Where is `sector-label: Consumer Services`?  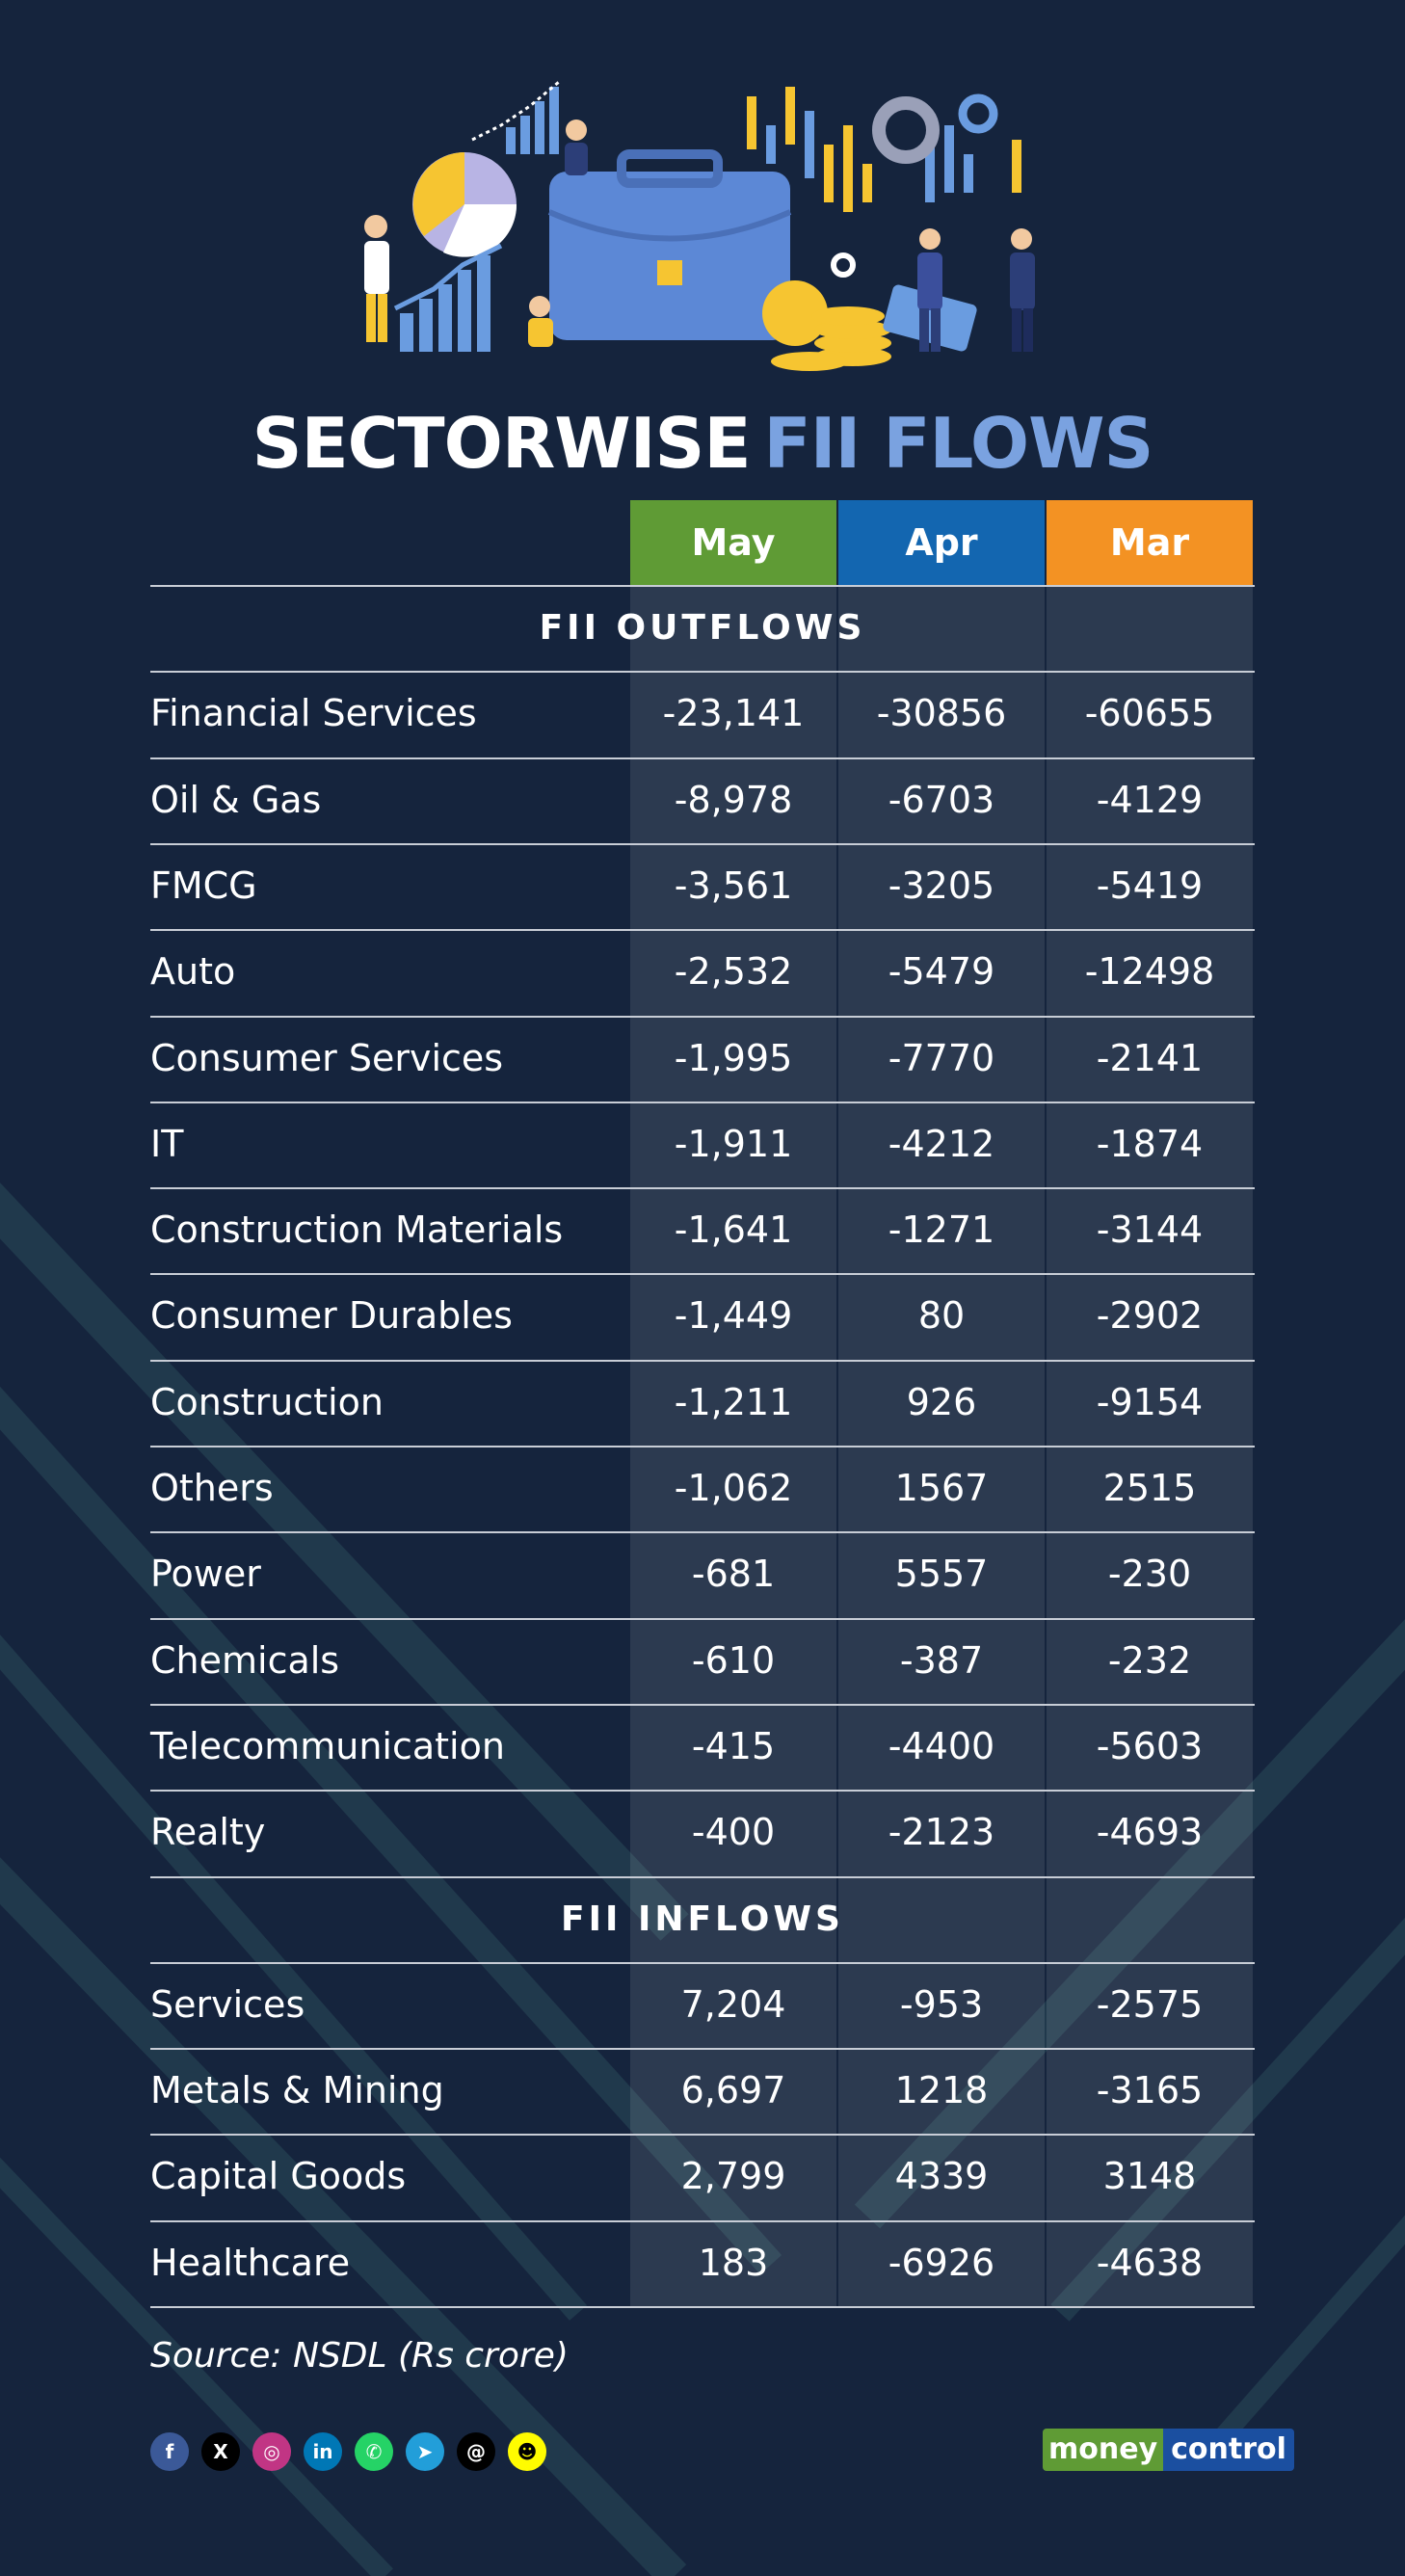
sector-label: Consumer Services is located at coordinates (327, 1057).